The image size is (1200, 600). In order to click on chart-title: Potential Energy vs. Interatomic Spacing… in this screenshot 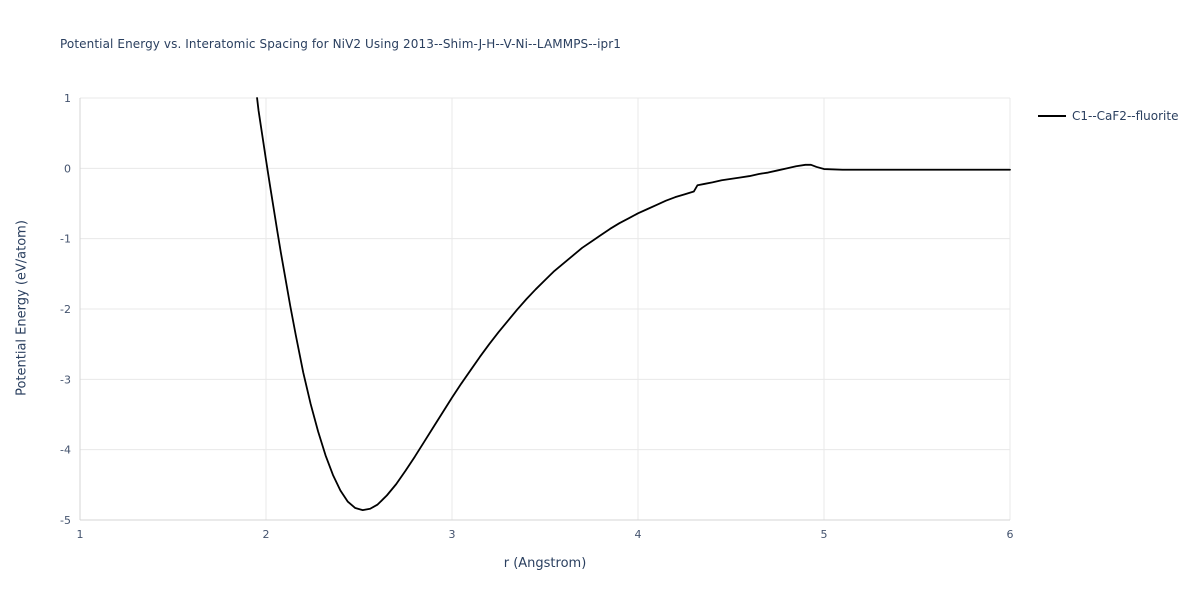, I will do `click(341, 44)`.